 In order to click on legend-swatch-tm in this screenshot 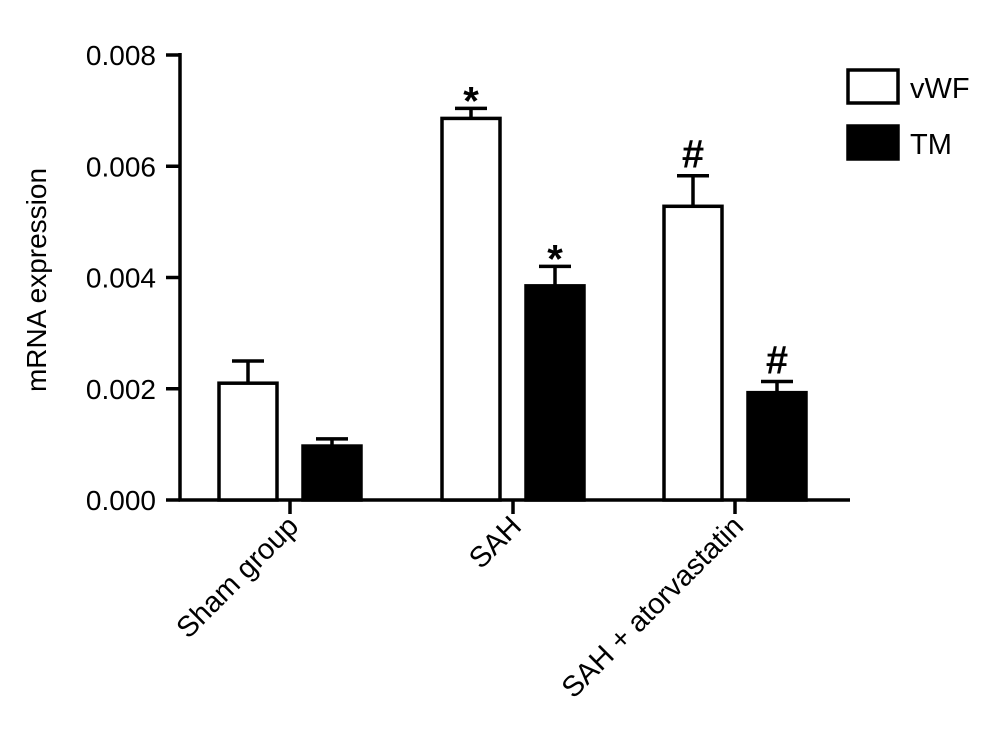, I will do `click(873, 142)`.